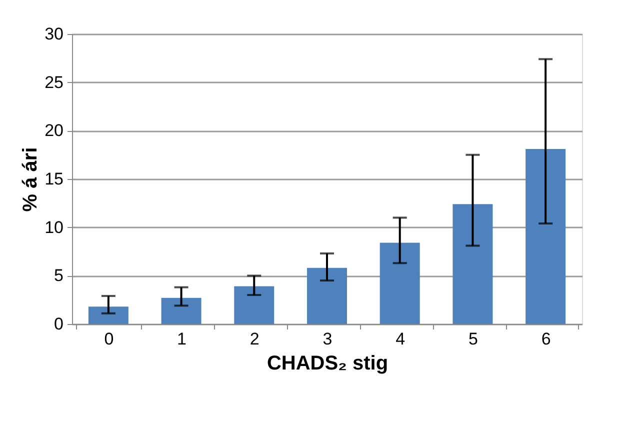 The image size is (643, 430). Describe the element at coordinates (59, 276) in the screenshot. I see `y-tick-label: 5` at that location.